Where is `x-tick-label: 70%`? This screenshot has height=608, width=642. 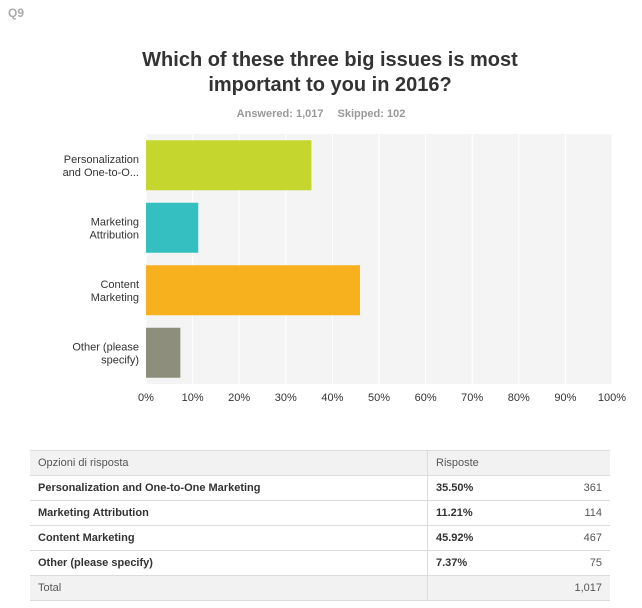
x-tick-label: 70% is located at coordinates (472, 398).